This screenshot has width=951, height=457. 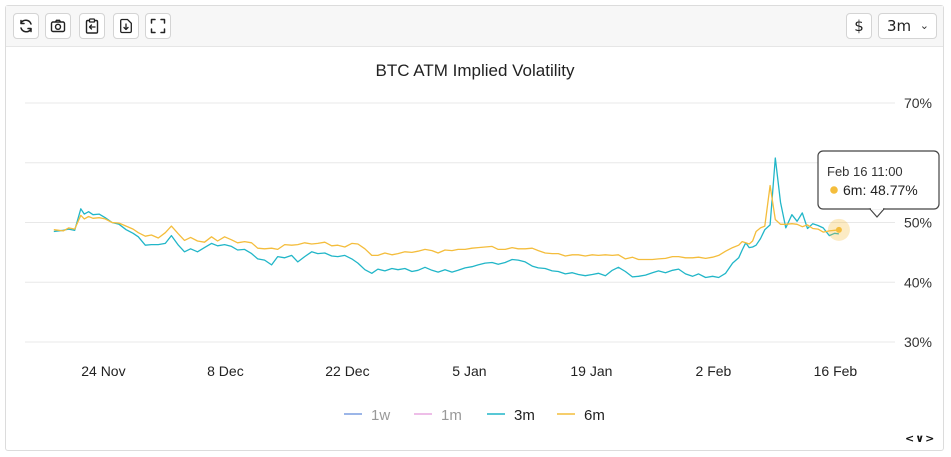 I want to click on y-axis: 30%40%50%60%70%, so click(x=918, y=222).